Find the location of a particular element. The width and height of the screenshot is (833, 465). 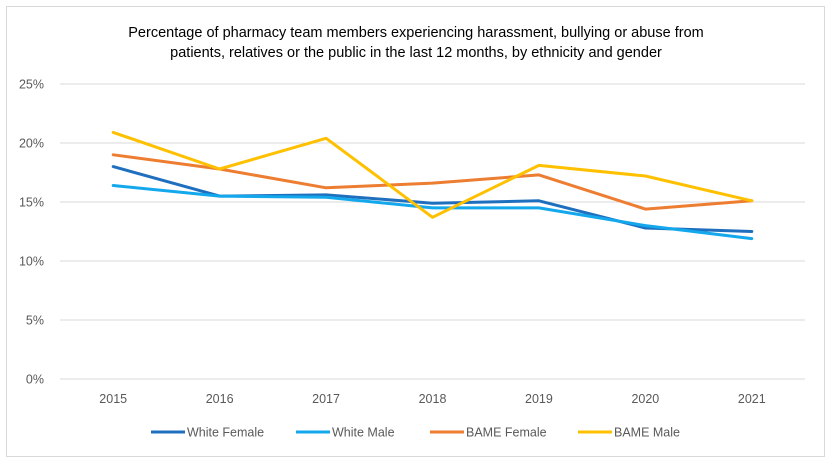

series-line-white-female is located at coordinates (432, 199).